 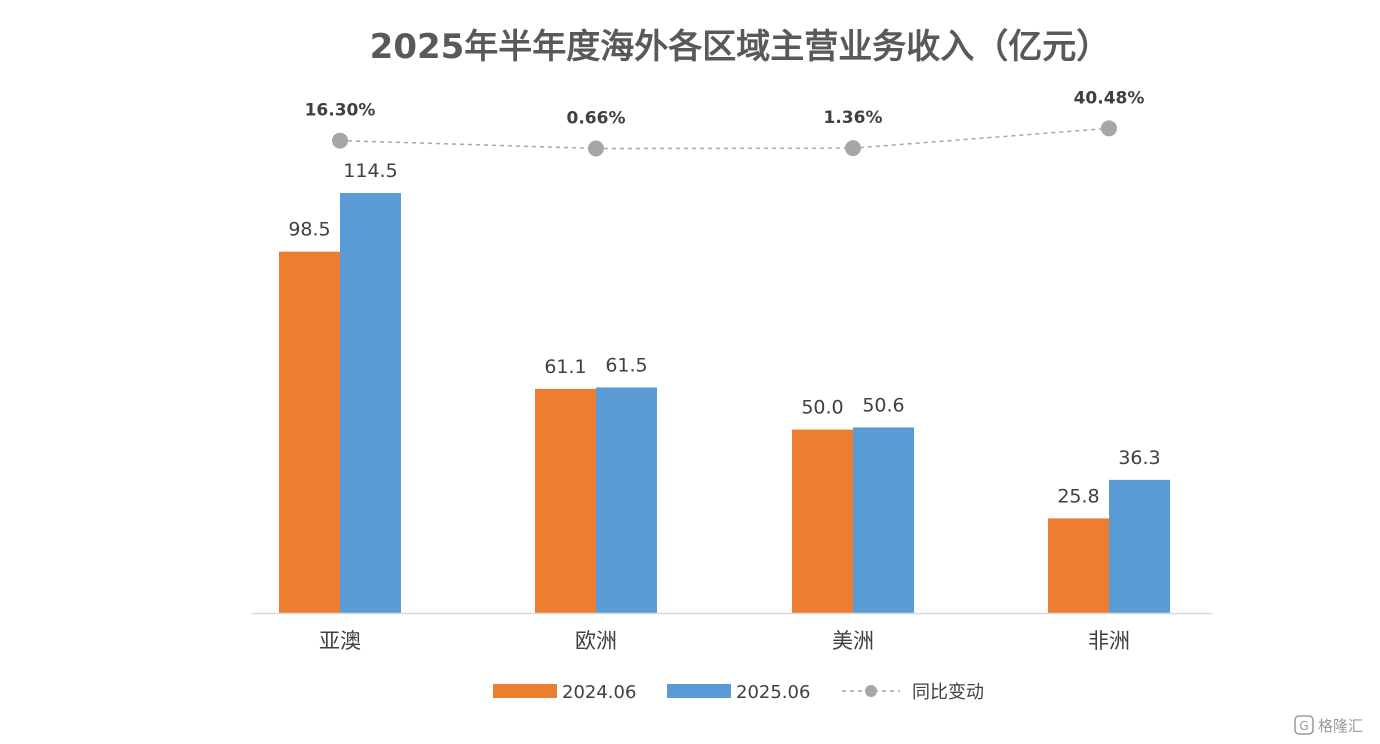 I want to click on data-label-2025-06-3: 36.3, so click(x=1139, y=458).